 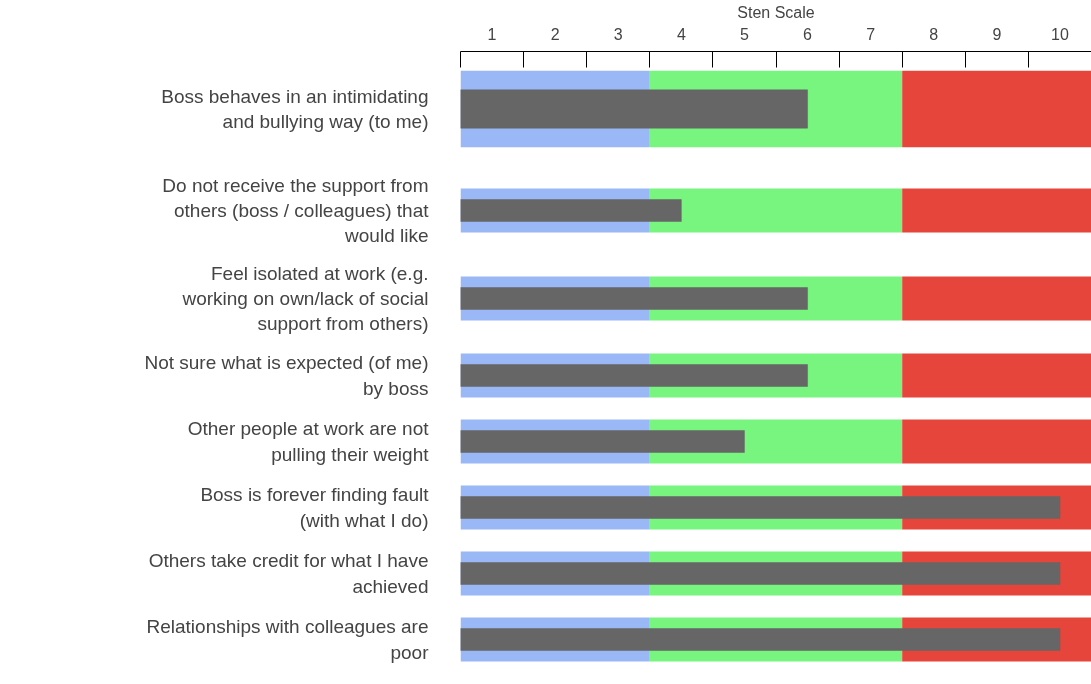 I want to click on y-tick-label: Feel isolated at work (e.g. working on own/lack of social support from others), so click(x=305, y=298).